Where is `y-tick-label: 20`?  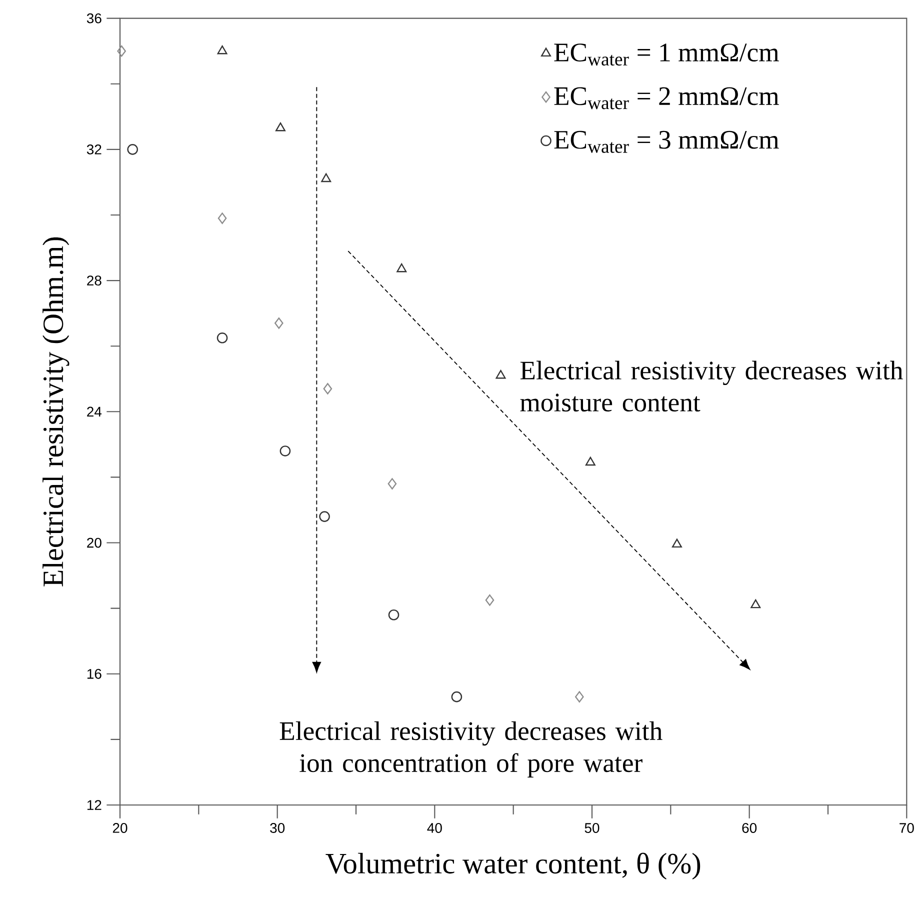 y-tick-label: 20 is located at coordinates (94, 543).